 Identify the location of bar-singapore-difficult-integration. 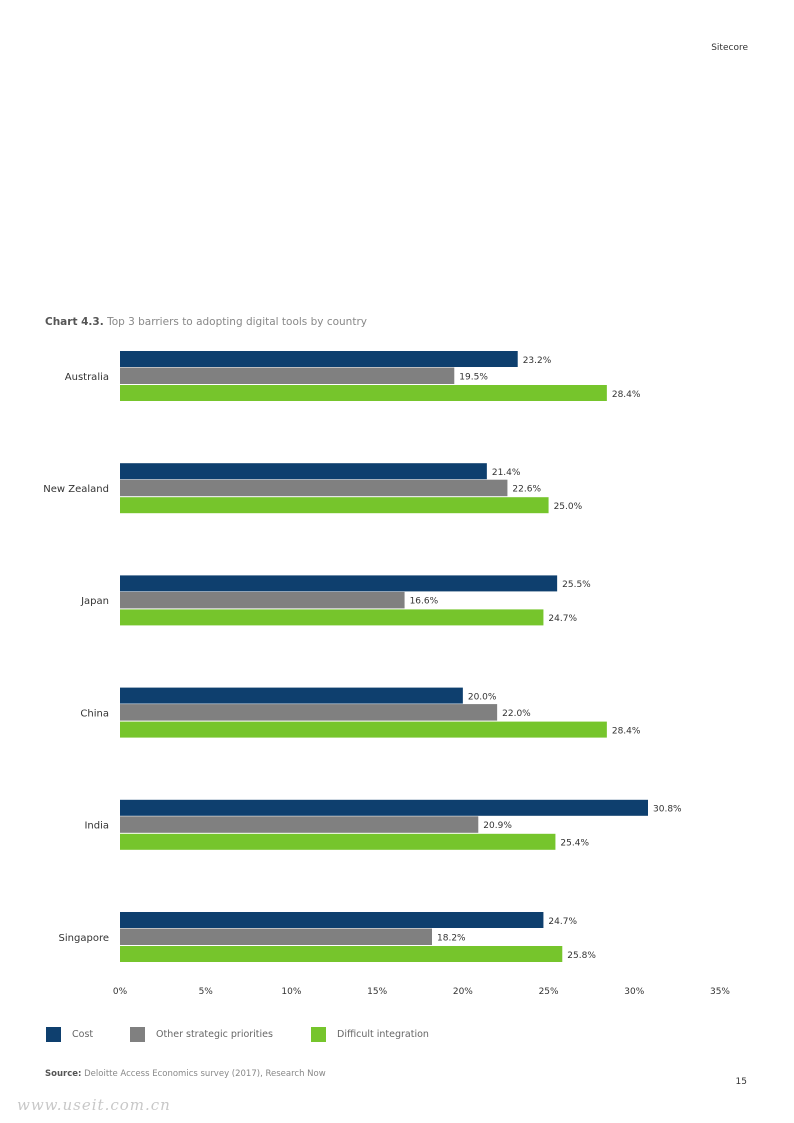
(341, 954).